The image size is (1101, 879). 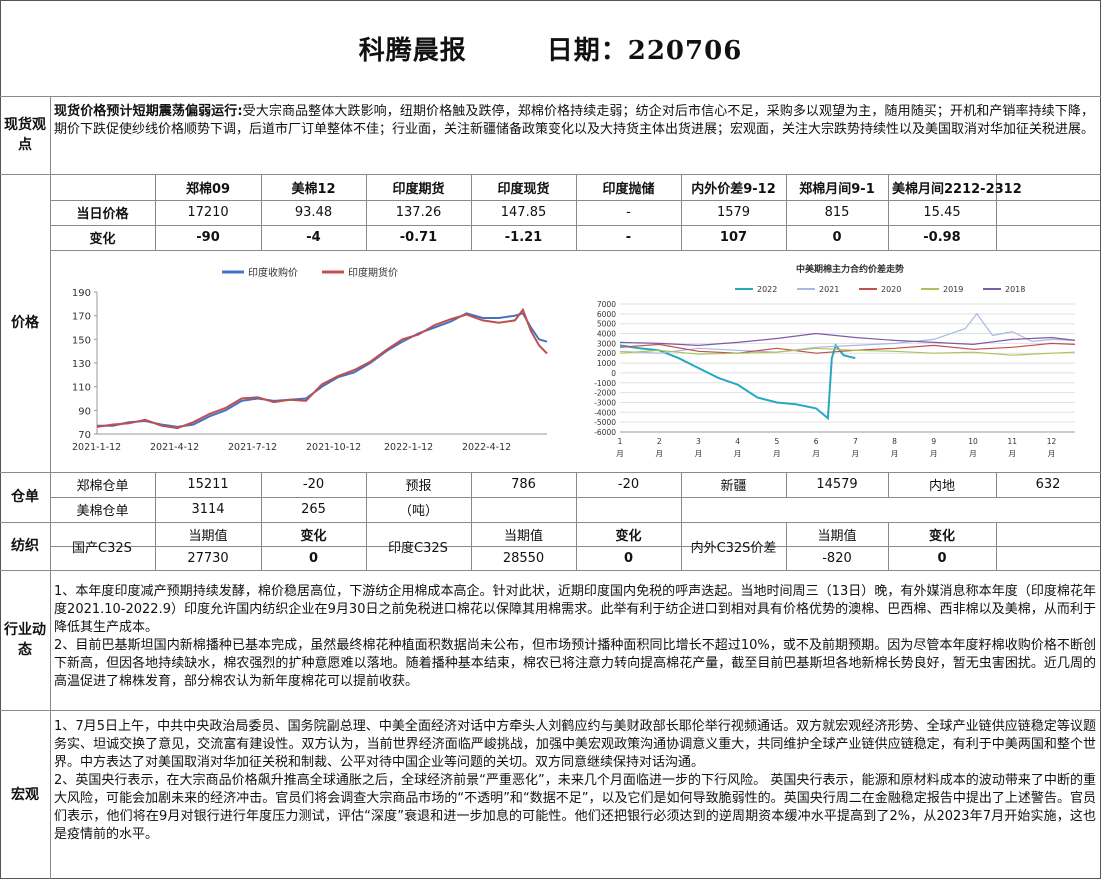 What do you see at coordinates (418, 189) in the screenshot?
I see `price-col-india-futures: 印度期货` at bounding box center [418, 189].